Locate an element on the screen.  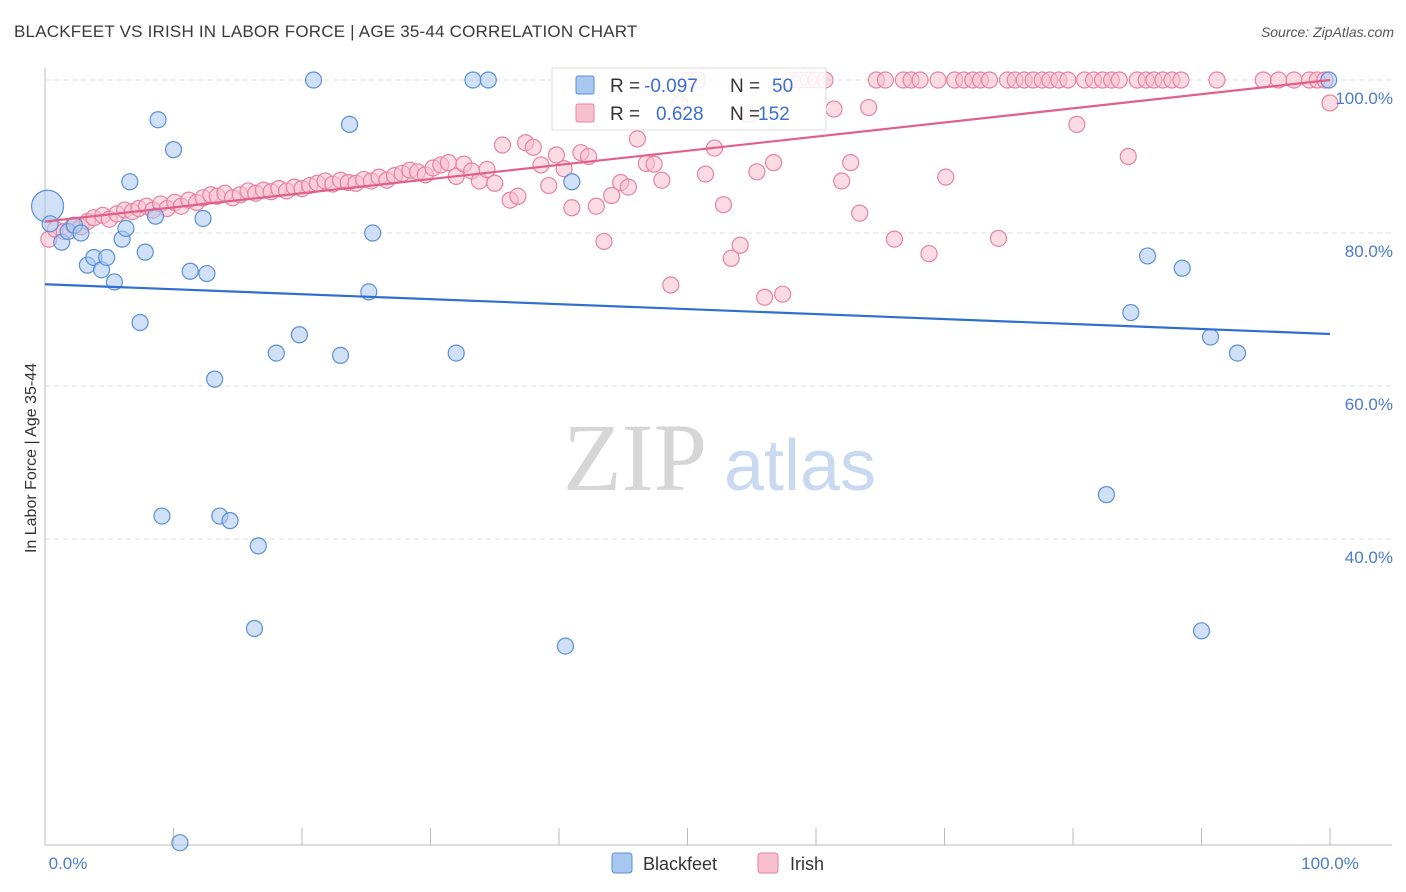
legend-swatch-irish is located at coordinates (585, 113).